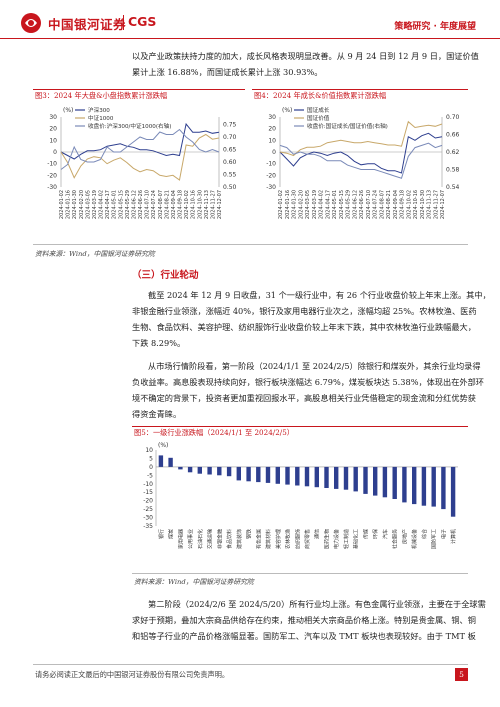  I want to click on fig3-rule, so click(139, 89).